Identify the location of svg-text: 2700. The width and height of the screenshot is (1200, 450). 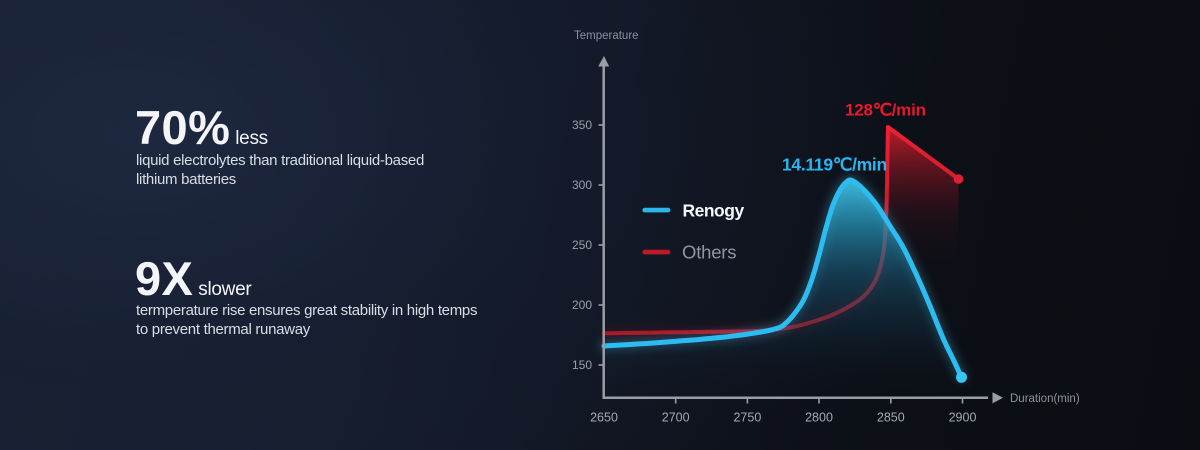
(676, 418).